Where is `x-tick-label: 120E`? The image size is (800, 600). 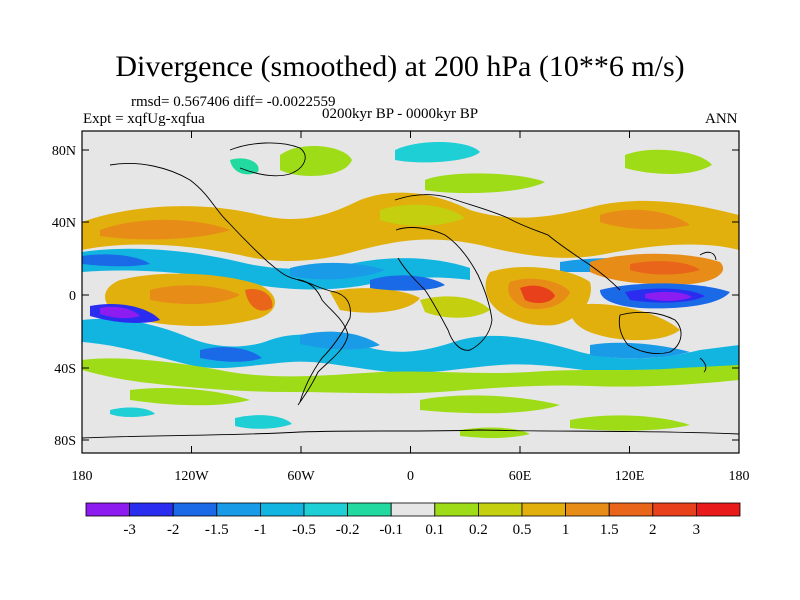 x-tick-label: 120E is located at coordinates (630, 476).